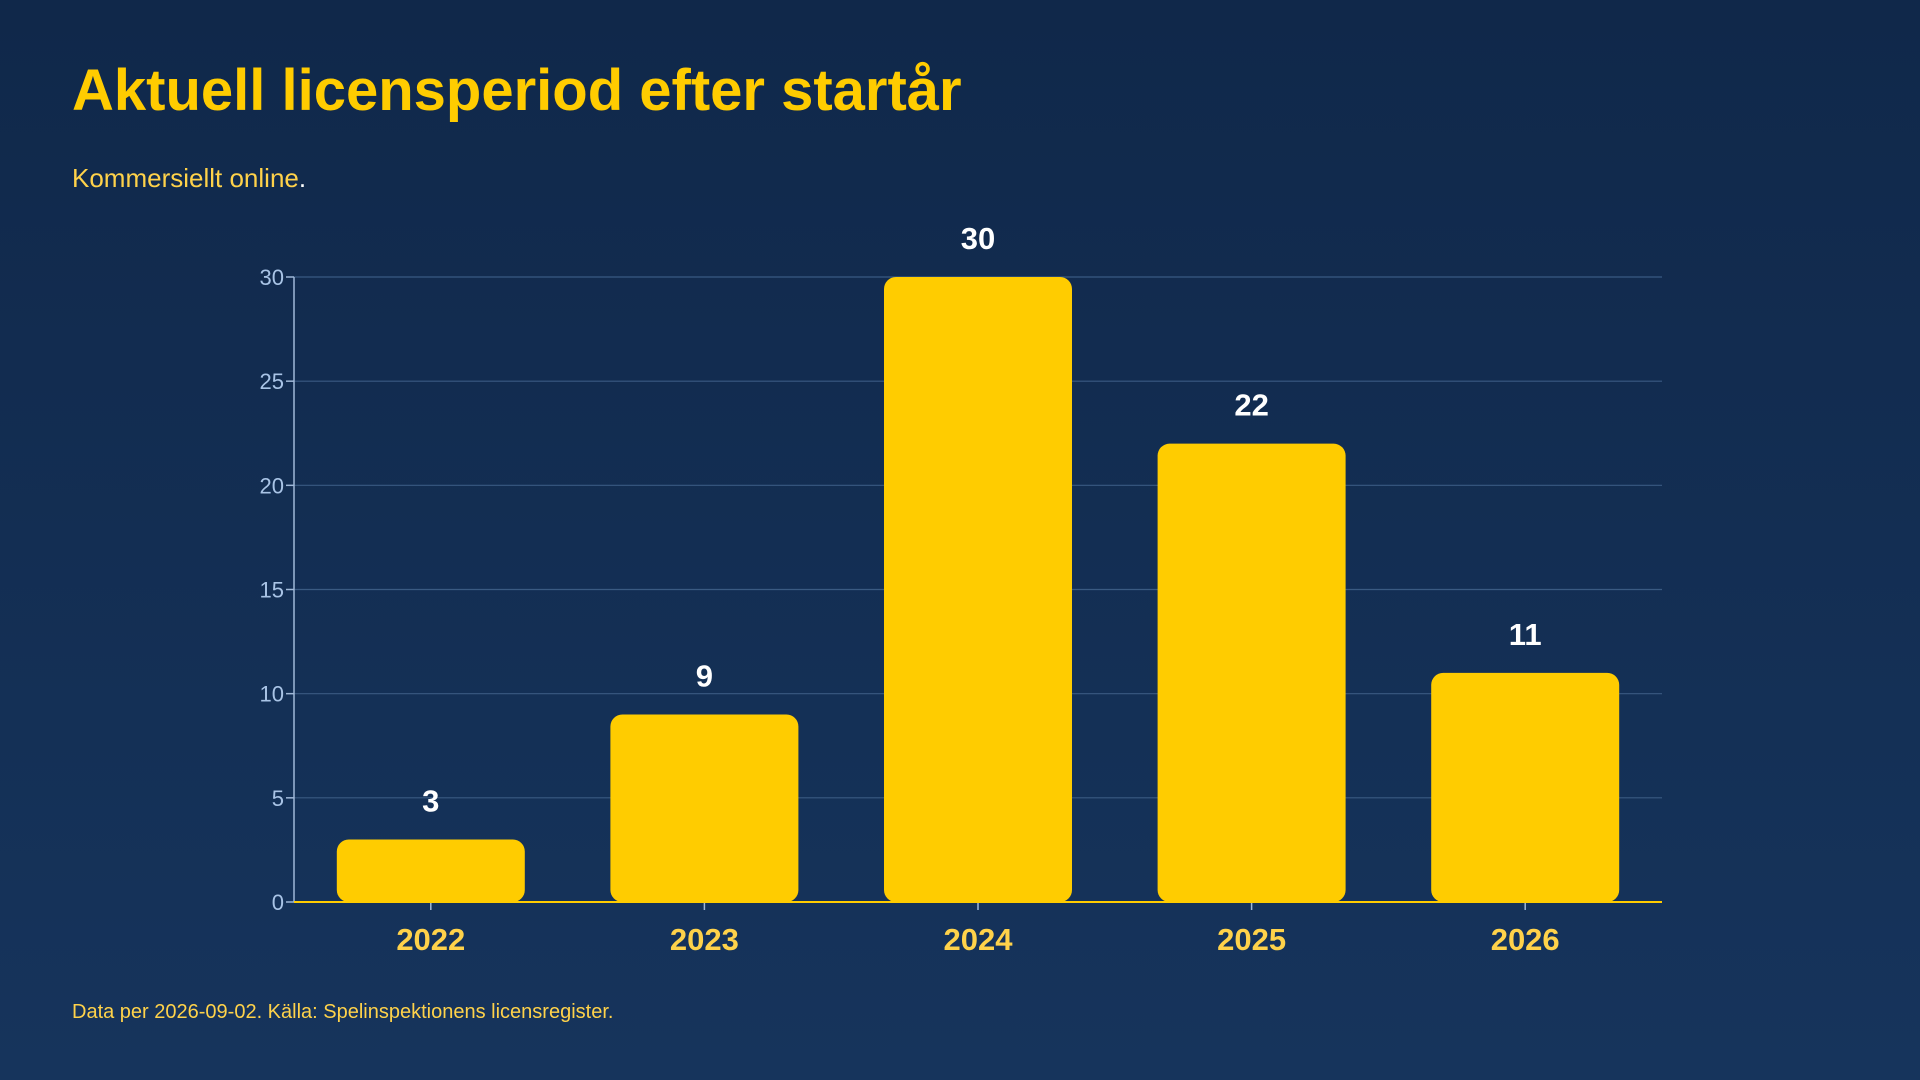  What do you see at coordinates (1525, 939) in the screenshot?
I see `x-tick-label-2026: 2026` at bounding box center [1525, 939].